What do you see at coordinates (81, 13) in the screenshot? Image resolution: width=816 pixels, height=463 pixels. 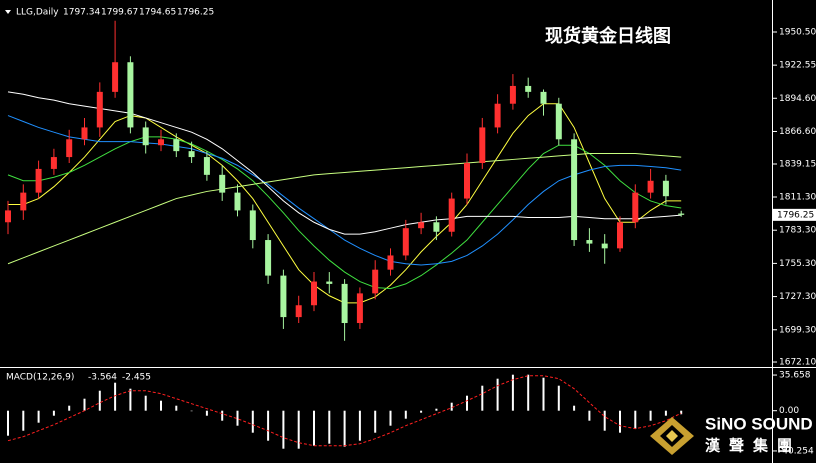 I see `open-value: 1797.34` at bounding box center [81, 13].